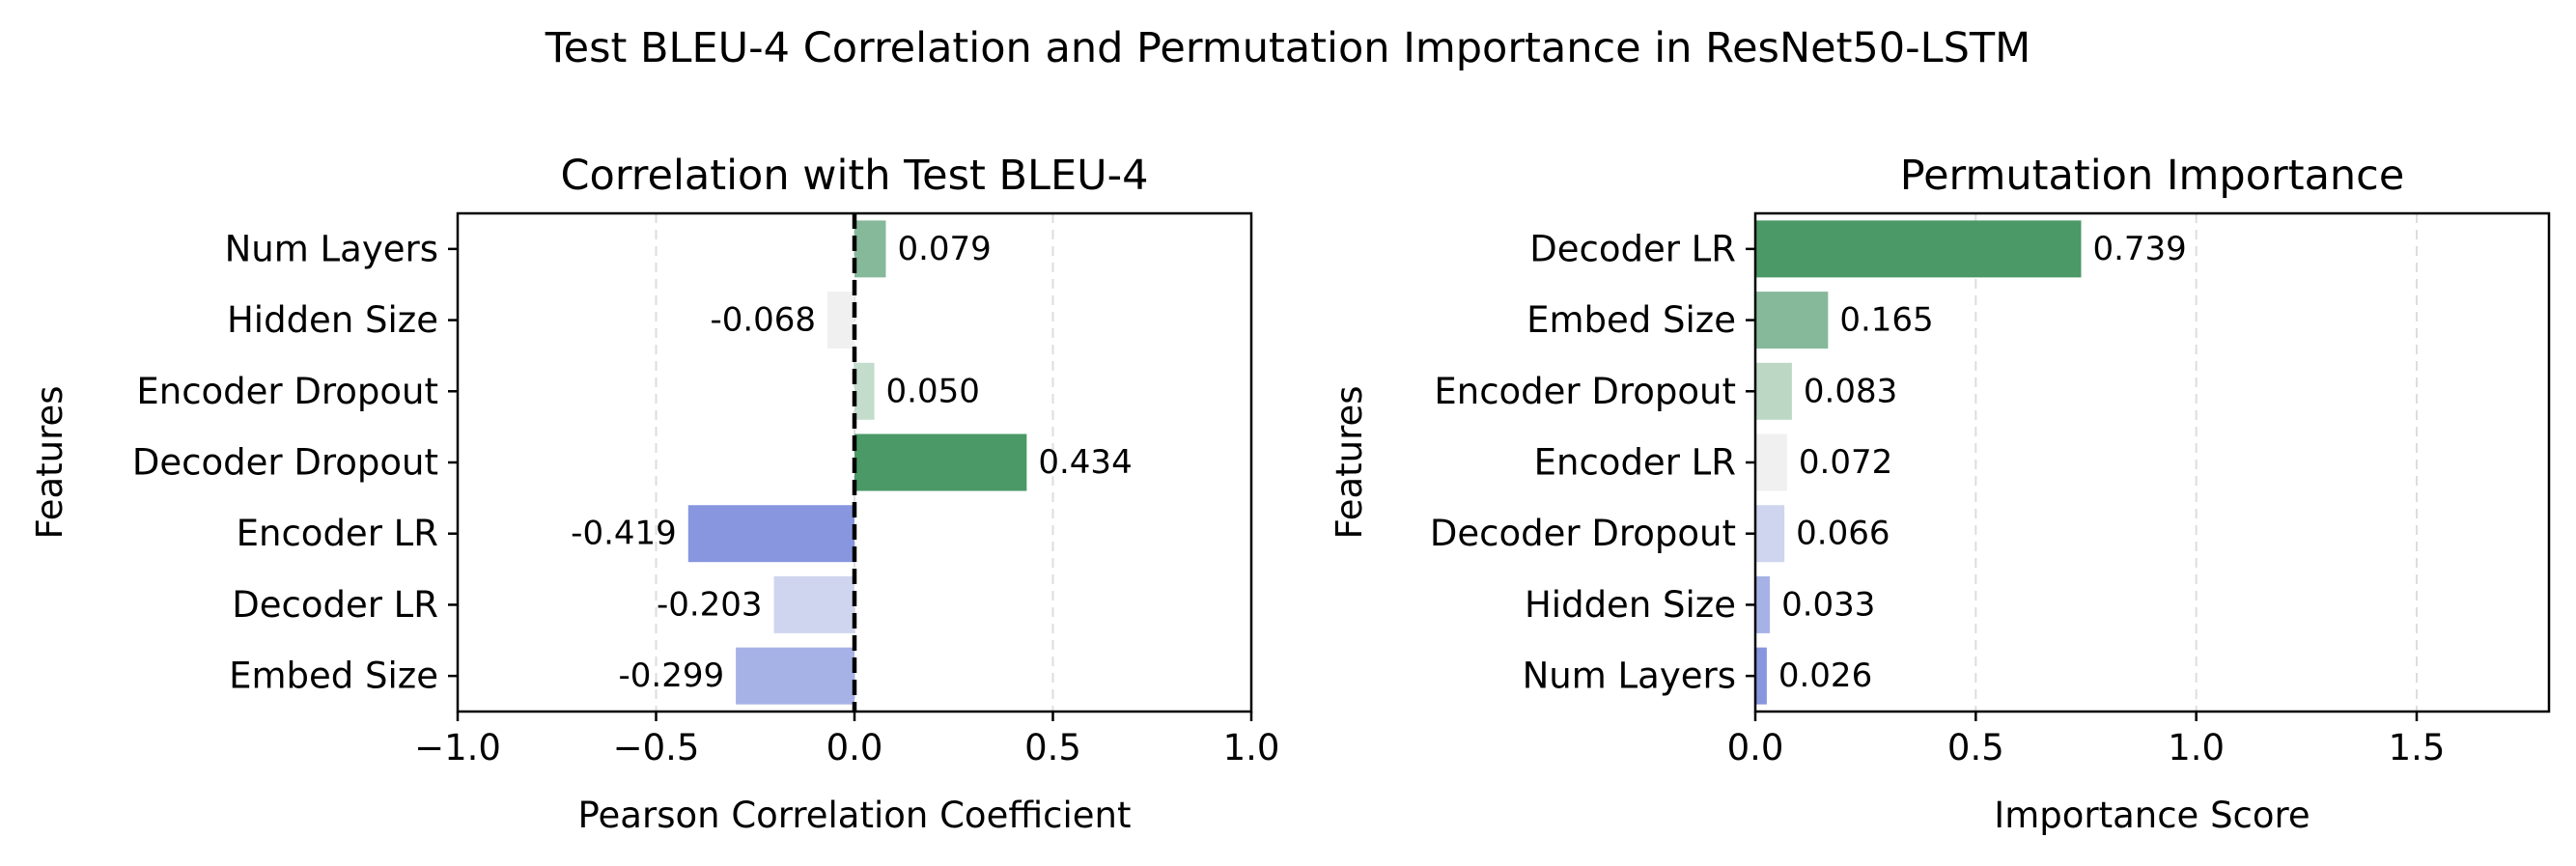 The height and width of the screenshot is (866, 2576). What do you see at coordinates (333, 320) in the screenshot?
I see `chart0-ytick-label-hidden-size: Hidden Size` at bounding box center [333, 320].